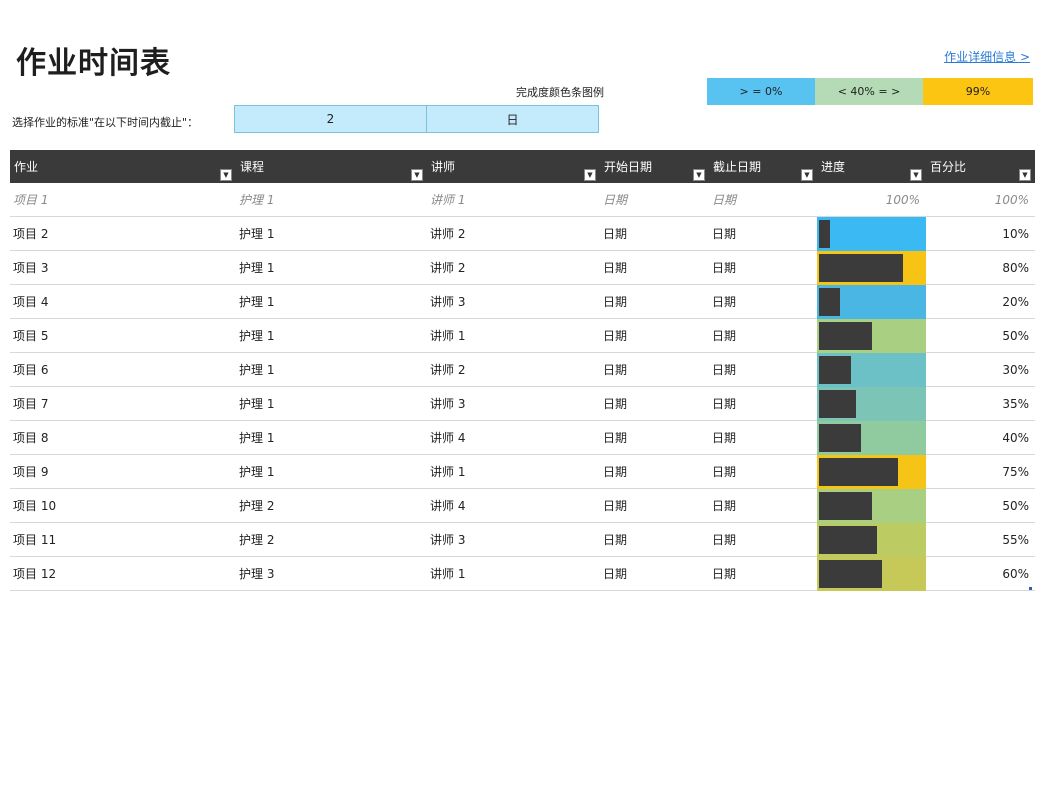 The image size is (1042, 800). I want to click on course-cell: 护理 3, so click(257, 574).